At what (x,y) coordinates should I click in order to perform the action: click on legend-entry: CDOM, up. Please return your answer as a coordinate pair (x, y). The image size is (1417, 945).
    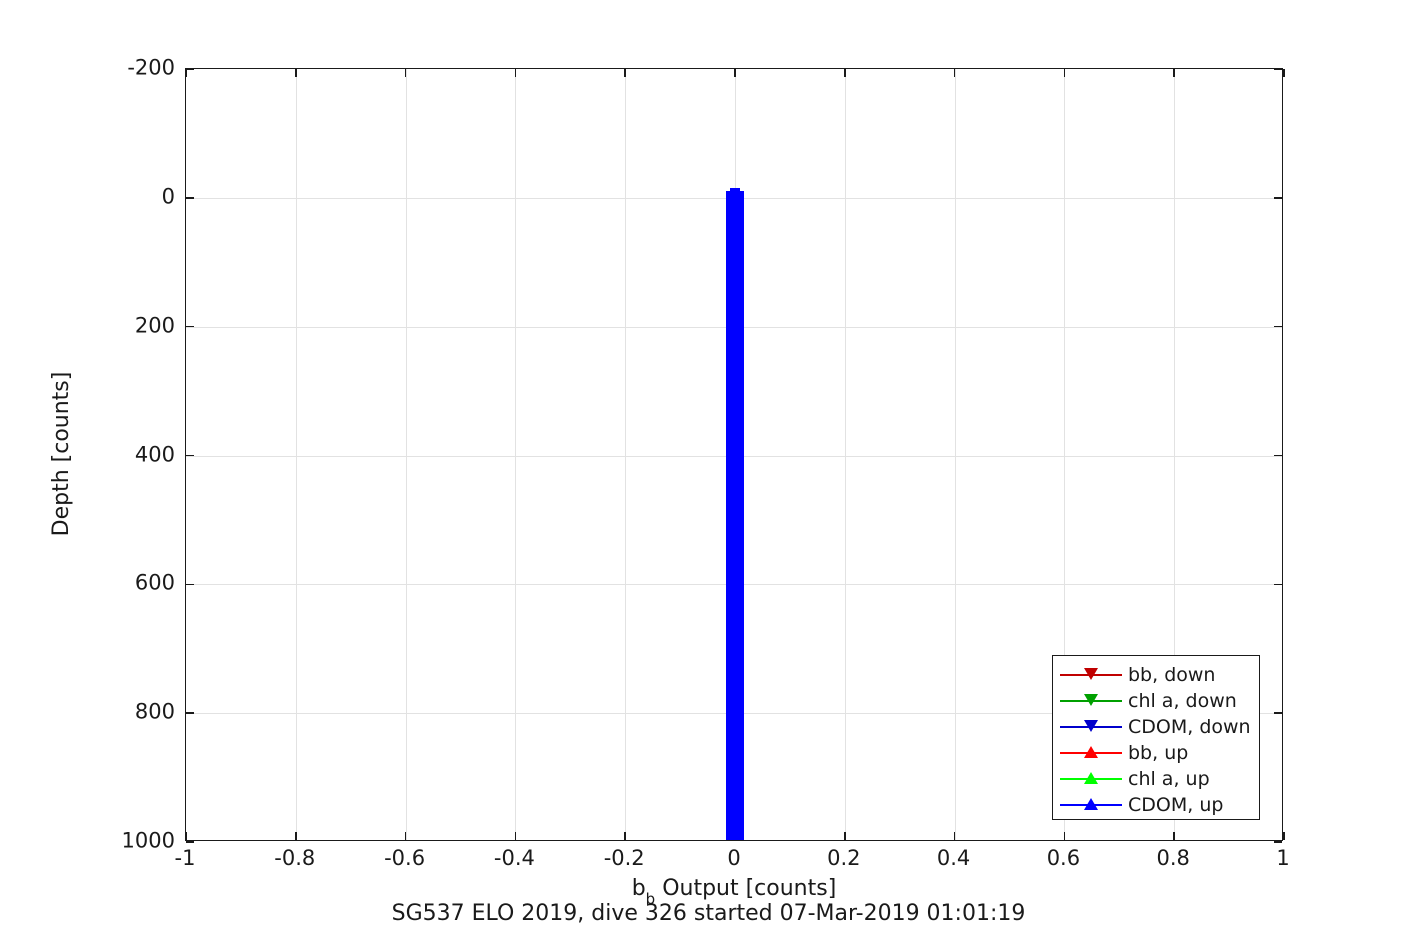
    Looking at the image, I should click on (1156, 805).